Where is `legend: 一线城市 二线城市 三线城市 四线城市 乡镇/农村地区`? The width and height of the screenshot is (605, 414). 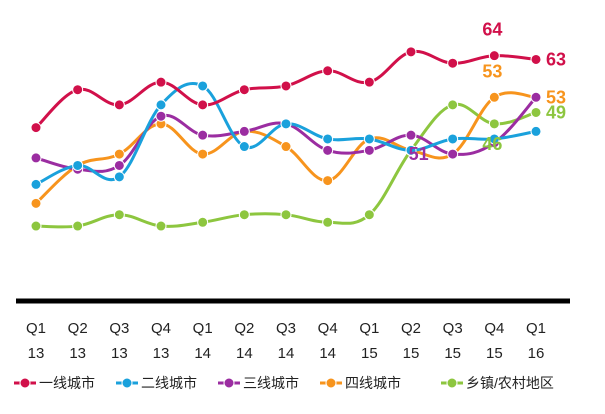 legend: 一线城市 二线城市 三线城市 四线城市 乡镇/农村地区 is located at coordinates (284, 383).